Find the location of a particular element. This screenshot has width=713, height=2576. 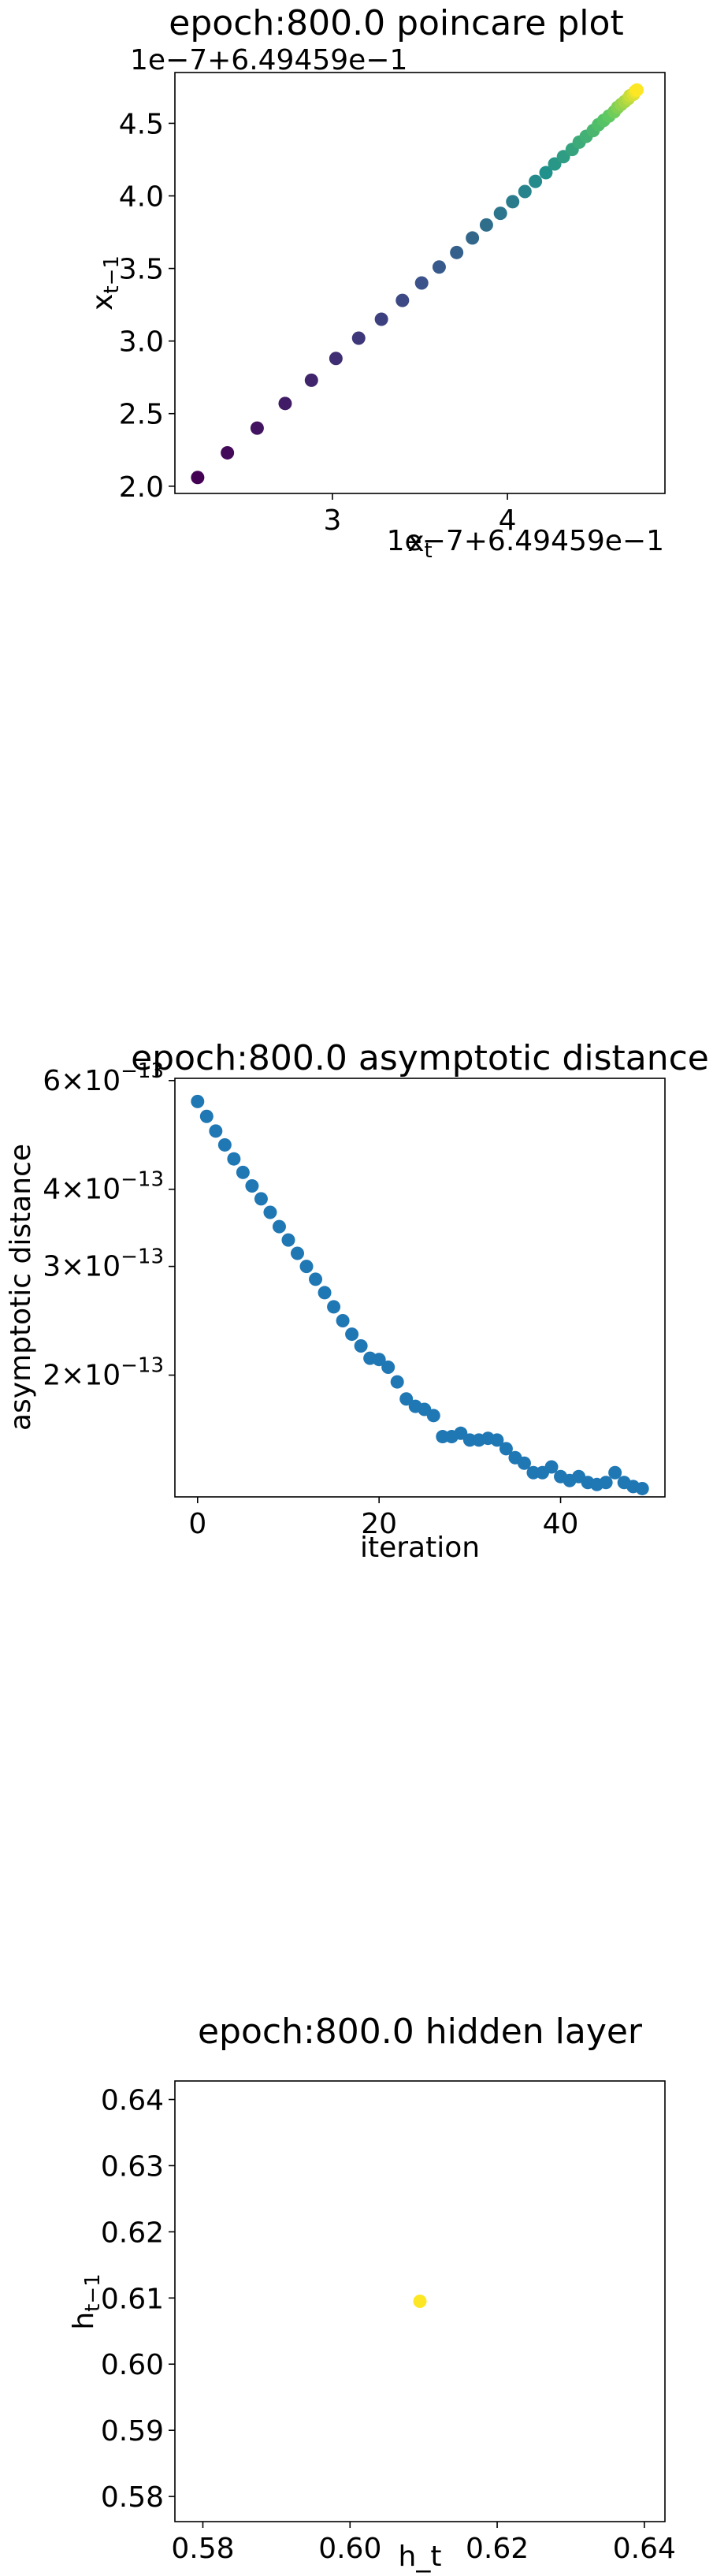

asymptotic-axes is located at coordinates (420, 1288).